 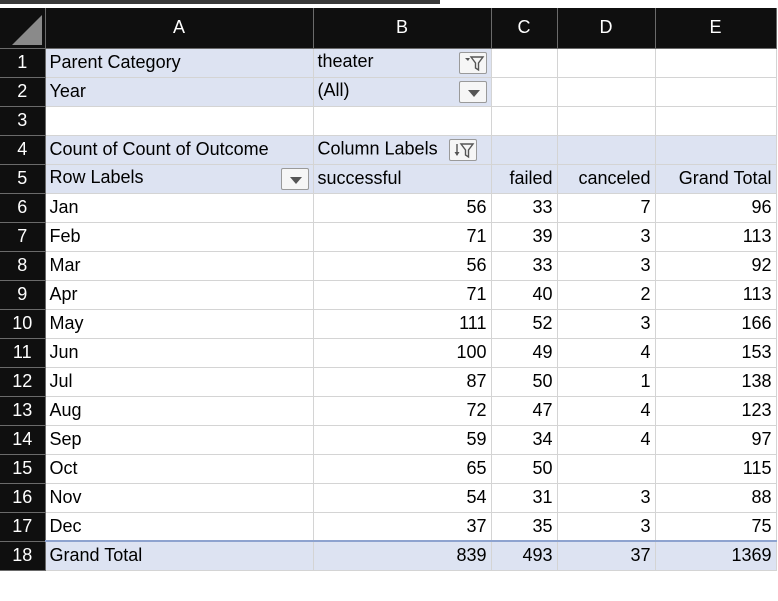 What do you see at coordinates (606, 178) in the screenshot?
I see `pivot-header-canceled: canceled` at bounding box center [606, 178].